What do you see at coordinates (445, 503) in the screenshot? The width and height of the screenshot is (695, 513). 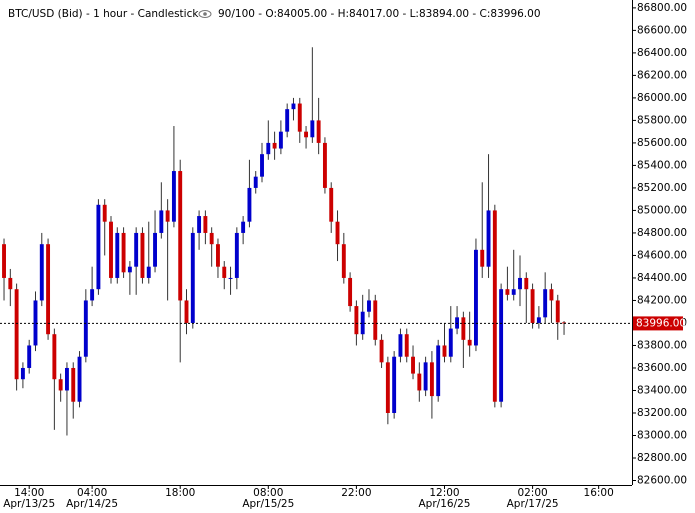 I see `x-tick-date: Apr/16/25` at bounding box center [445, 503].